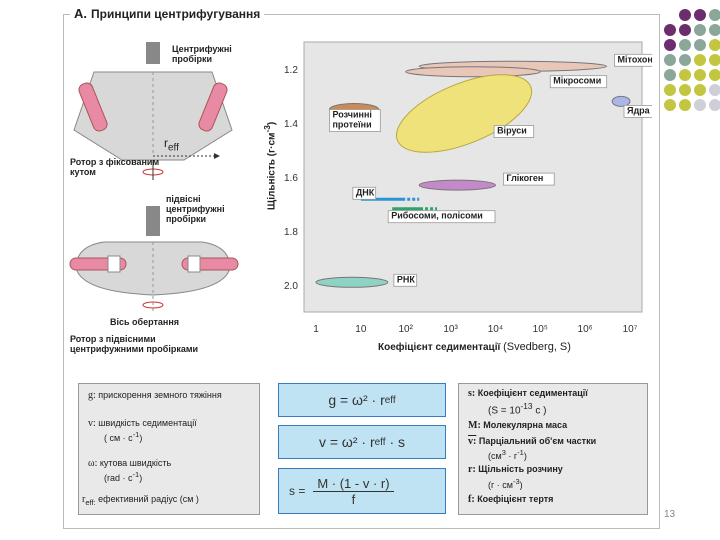 This screenshot has height=540, width=720. Describe the element at coordinates (147, 423) in the screenshot. I see `legend-v-text: швидкість седиментації` at that location.